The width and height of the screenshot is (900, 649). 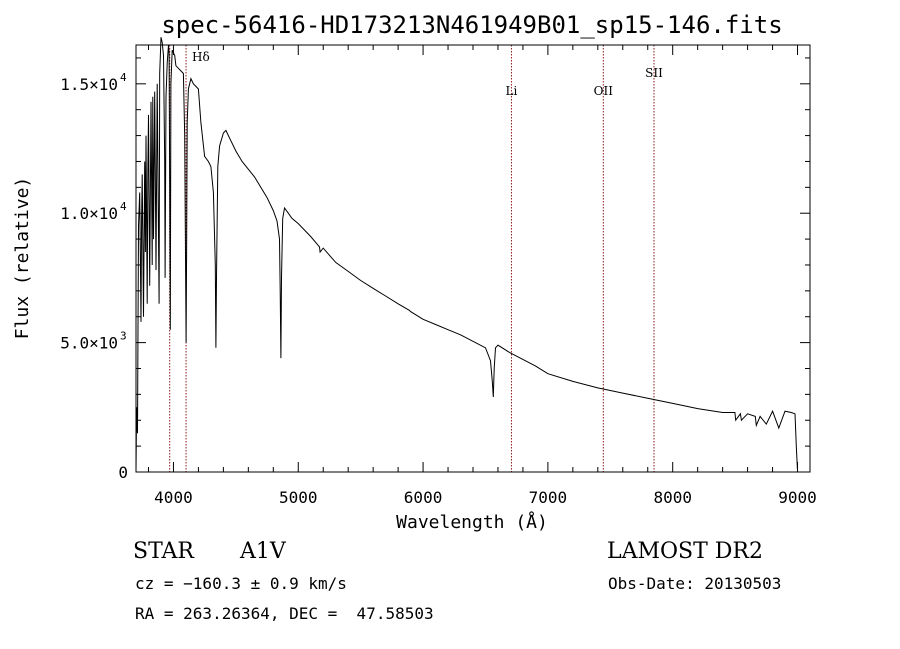 What do you see at coordinates (423, 497) in the screenshot?
I see `x-tick-label-2: 6000` at bounding box center [423, 497].